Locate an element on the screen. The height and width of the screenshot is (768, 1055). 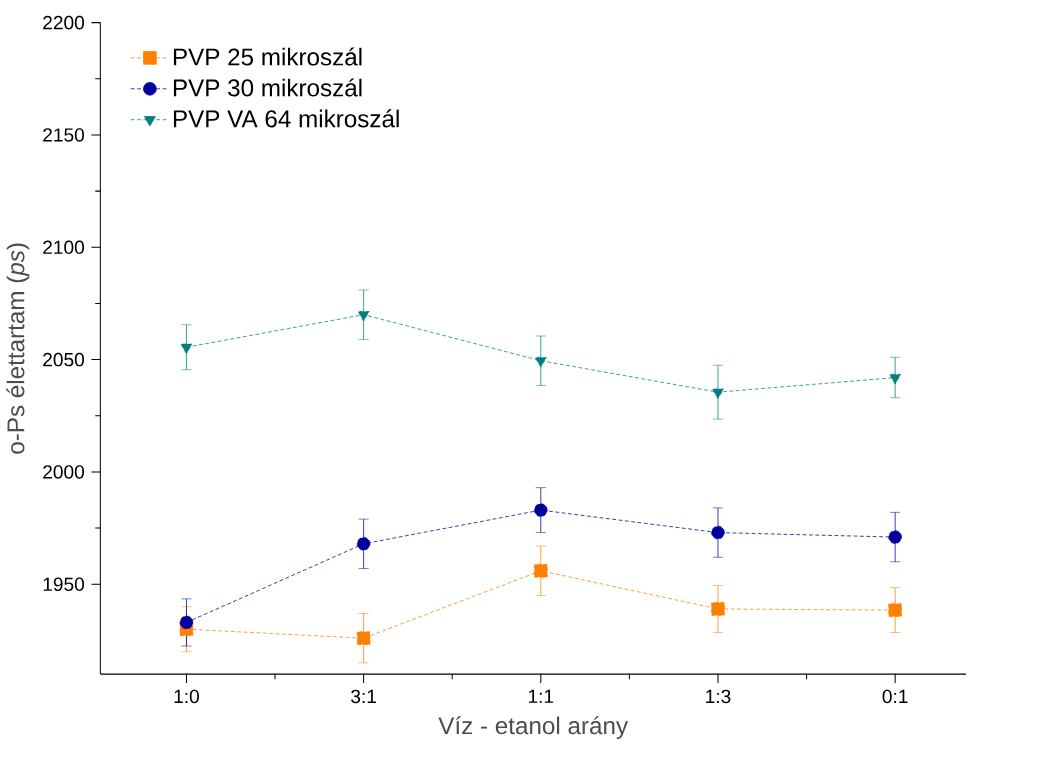
y-tick-label: 2000 is located at coordinates (64, 472).